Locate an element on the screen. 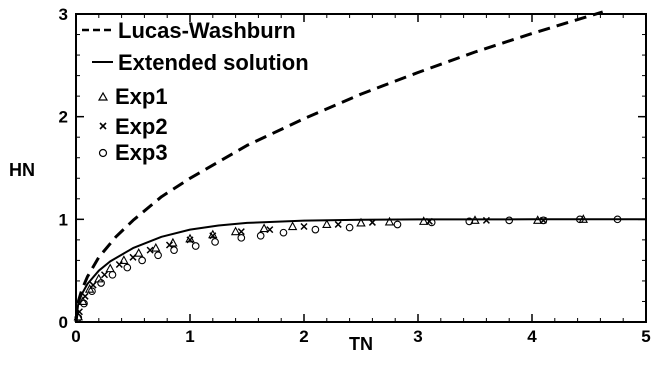 The height and width of the screenshot is (379, 655). legend-swatch-circle-marker is located at coordinates (103, 153).